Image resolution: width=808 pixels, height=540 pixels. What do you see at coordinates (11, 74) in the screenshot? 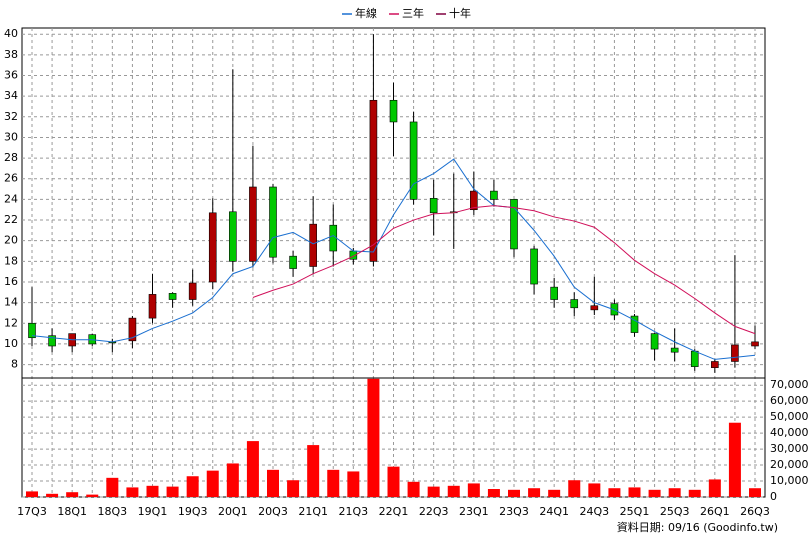
I see `y-tick-label: 36` at bounding box center [11, 74].